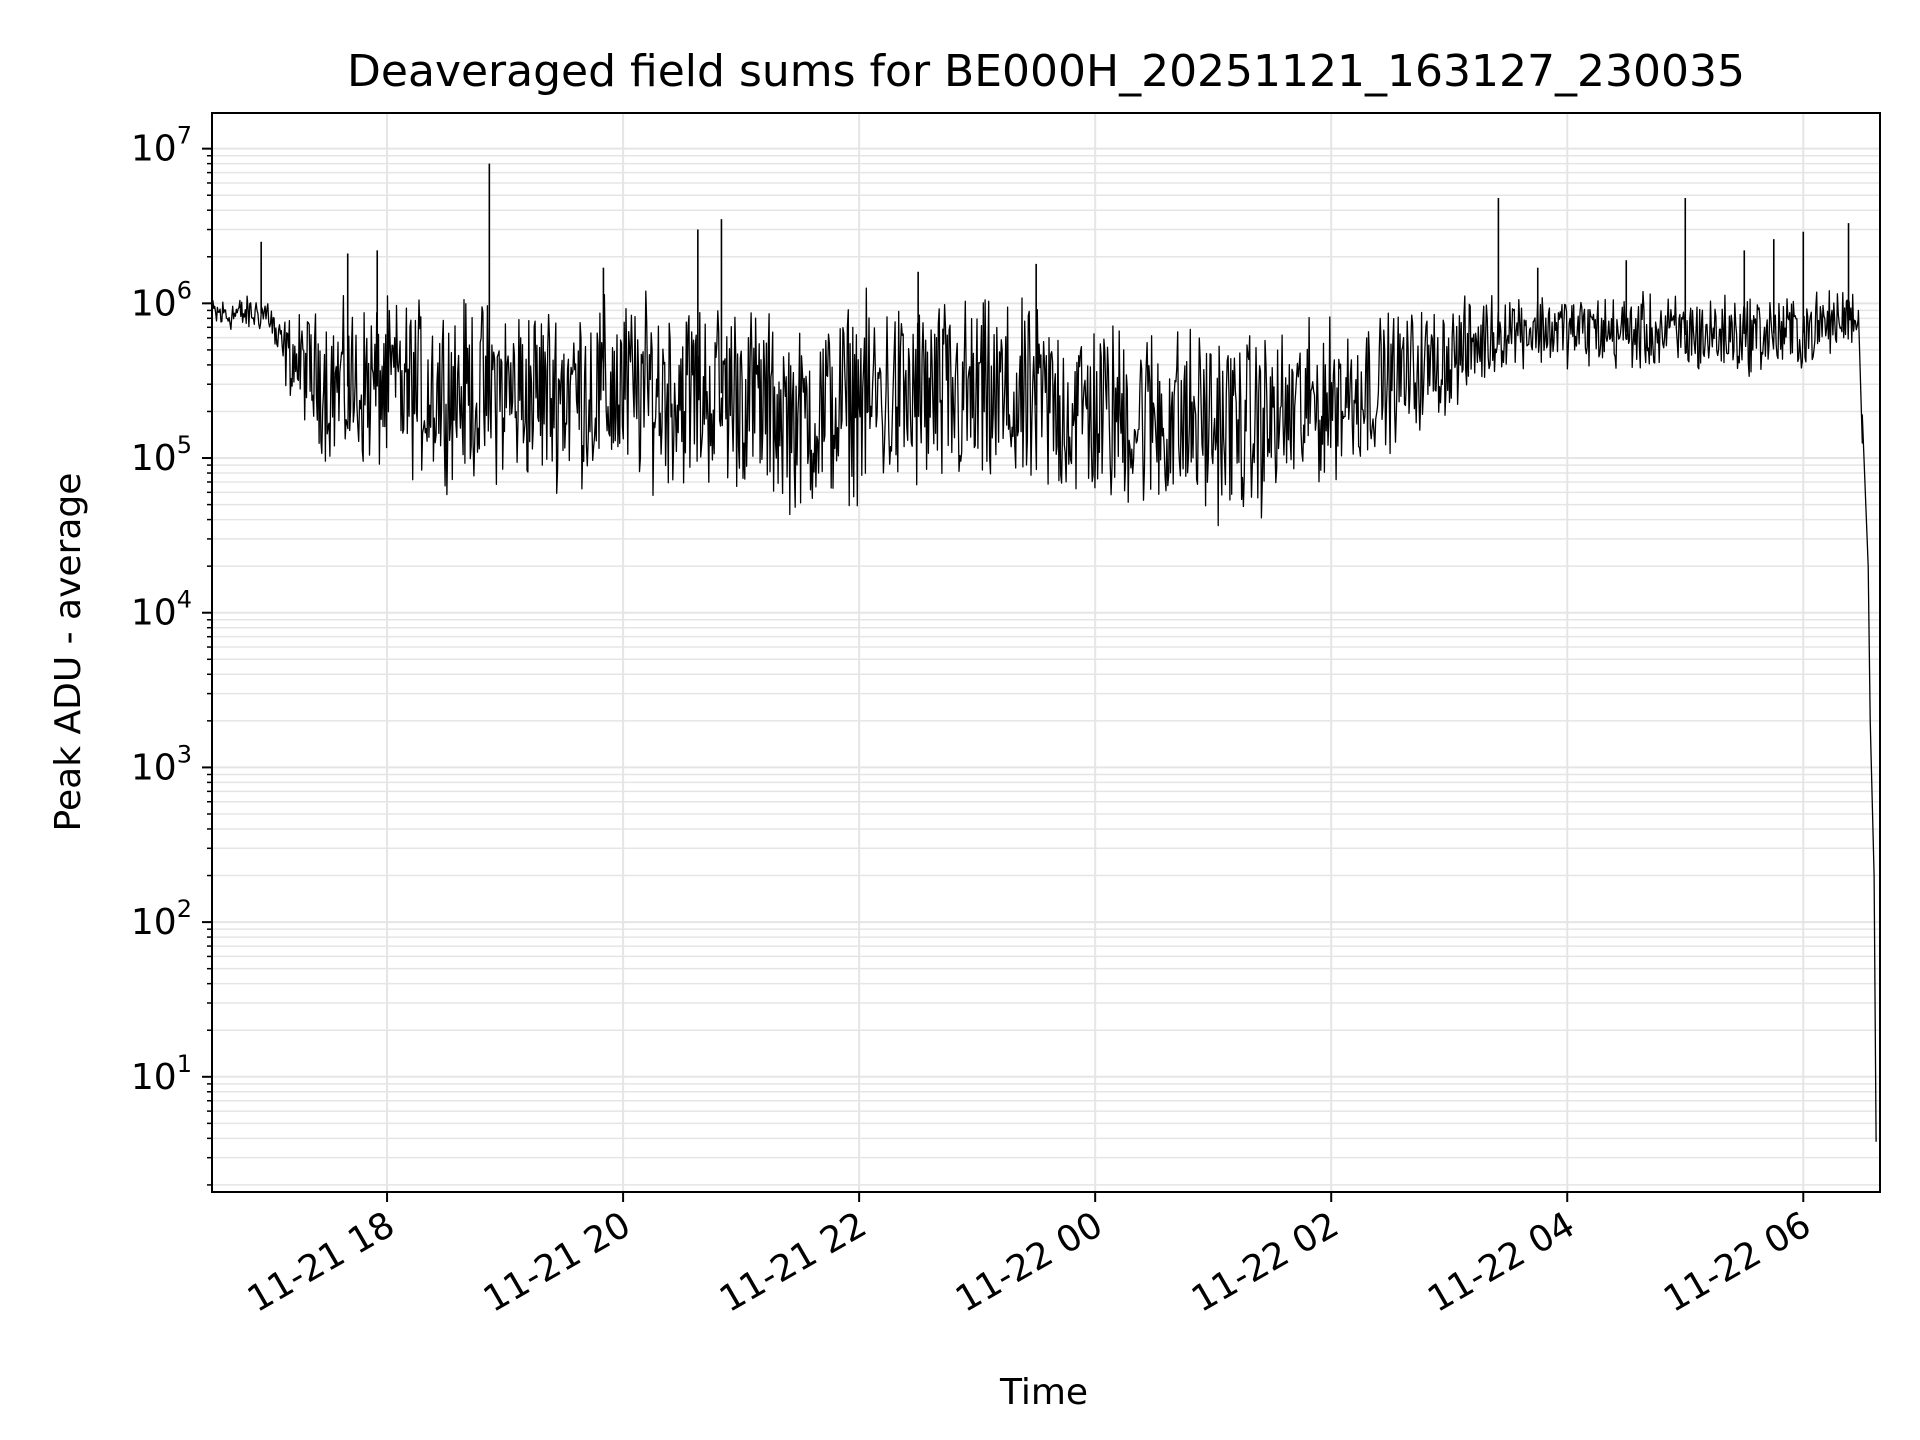 The image size is (1920, 1440). I want to click on x-axis-label: Time, so click(1043, 1392).